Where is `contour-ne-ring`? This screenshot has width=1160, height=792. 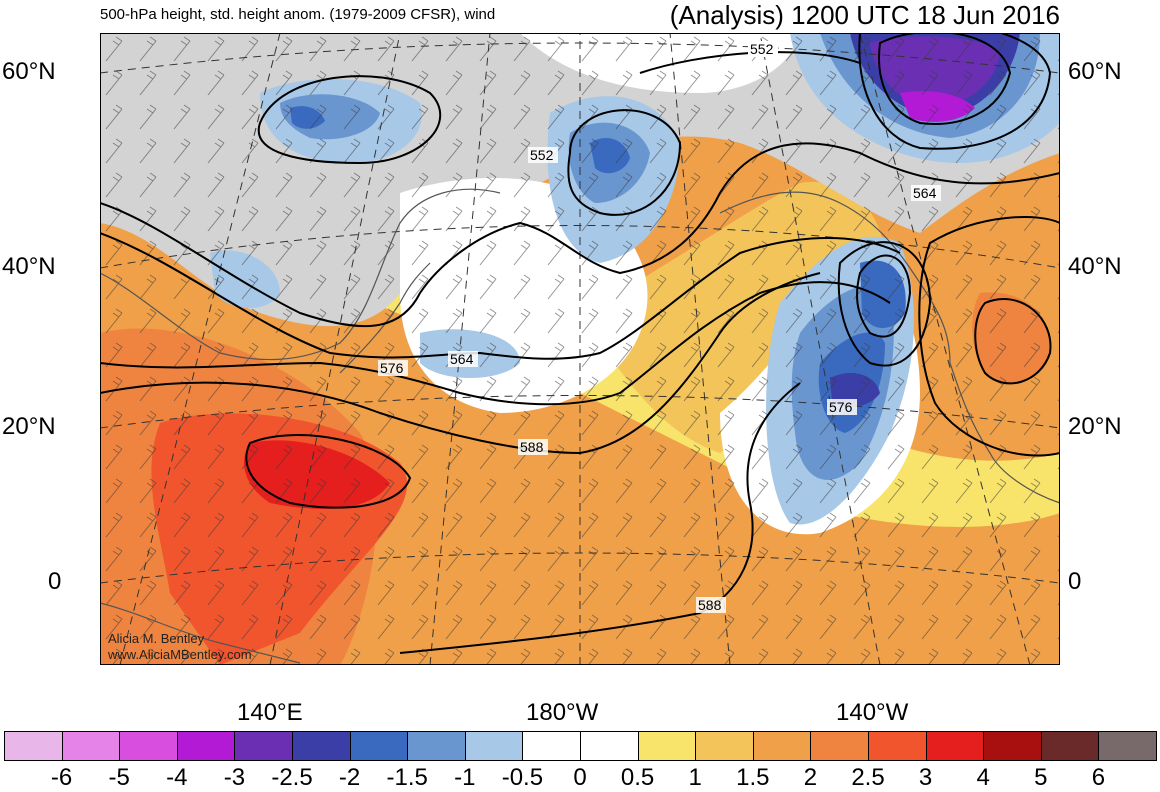
contour-ne-ring is located at coordinates (1013, 341).